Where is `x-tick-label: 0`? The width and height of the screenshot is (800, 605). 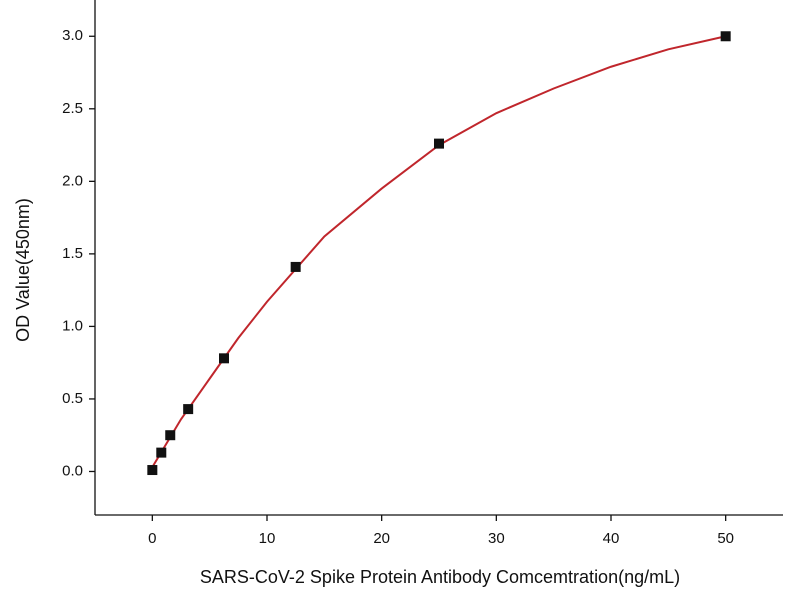 x-tick-label: 0 is located at coordinates (152, 538).